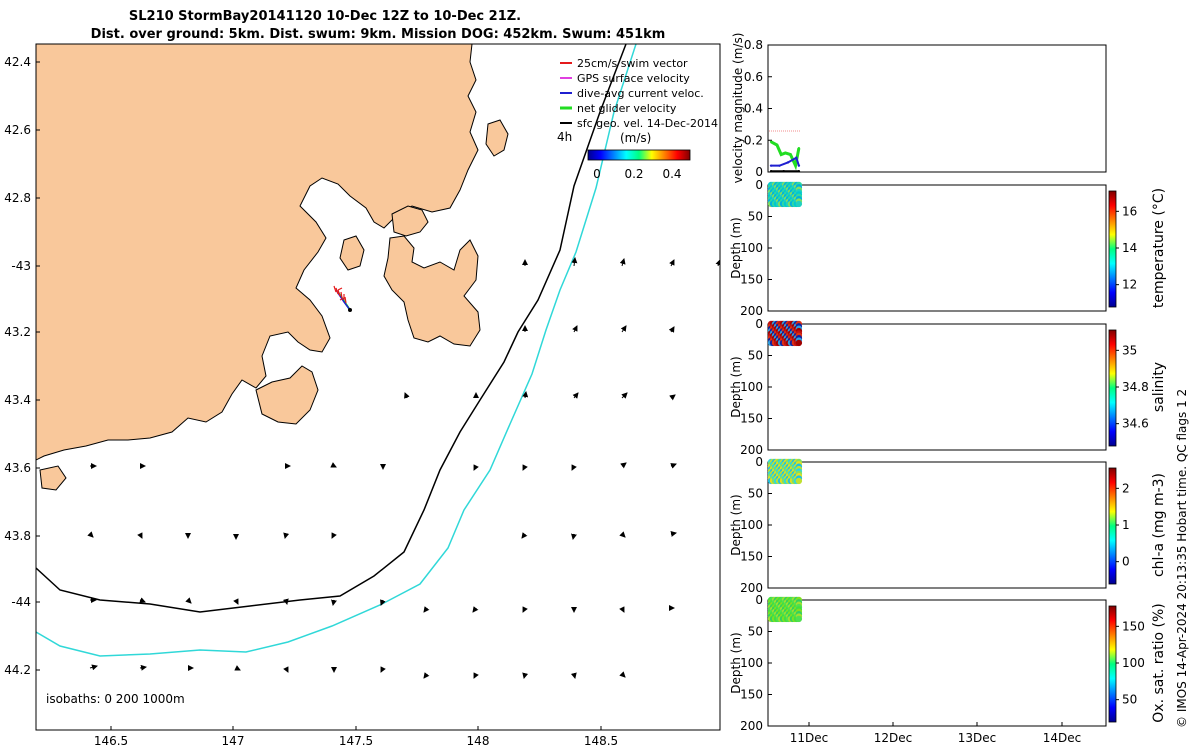 Image resolution: width=1200 pixels, height=750 pixels. Describe the element at coordinates (1062, 738) in the screenshot. I see `time-tick: 14Dec` at that location.